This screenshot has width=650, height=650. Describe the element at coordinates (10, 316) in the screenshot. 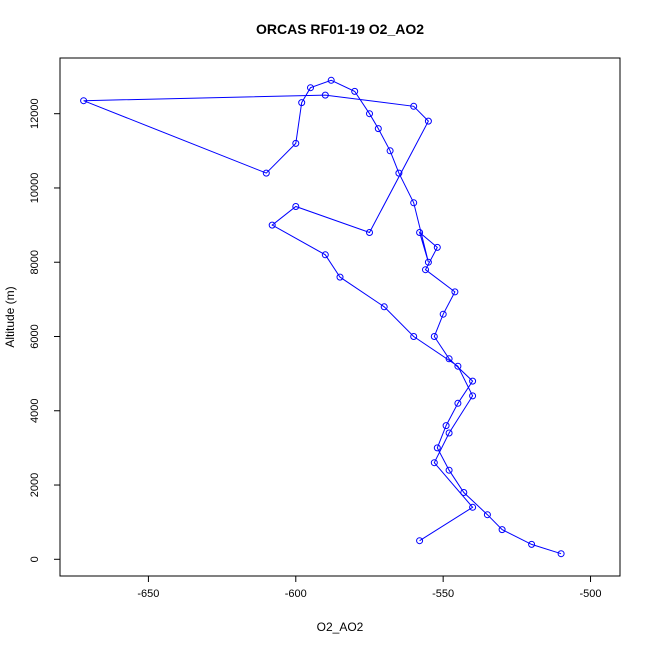

I see `y-axis-label: Altitude (m)` at that location.